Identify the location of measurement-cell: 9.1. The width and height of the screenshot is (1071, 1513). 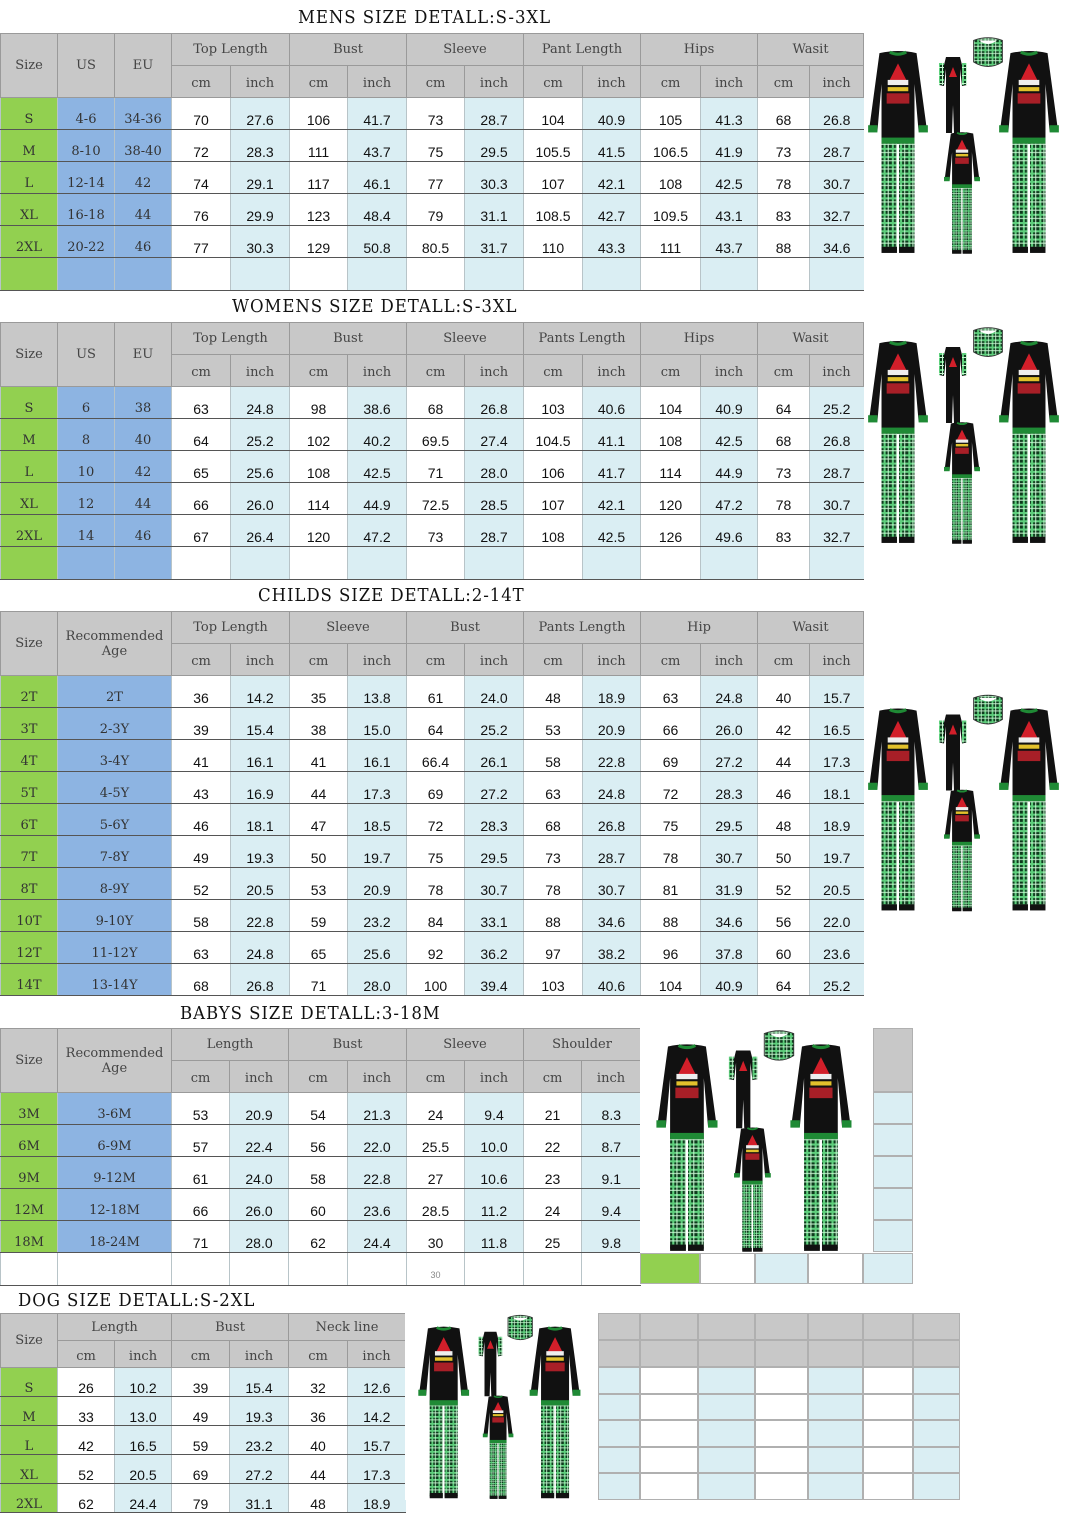
(611, 1172).